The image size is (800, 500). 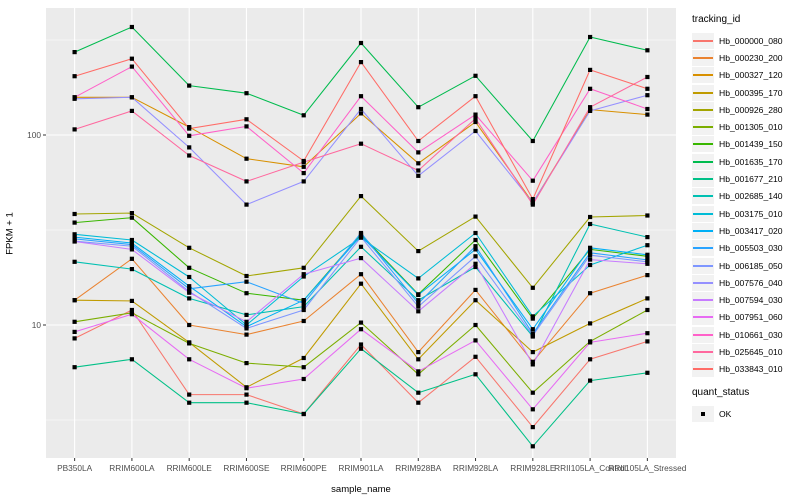 What do you see at coordinates (746, 413) in the screenshot?
I see `legend-entry-ok: OK` at bounding box center [746, 413].